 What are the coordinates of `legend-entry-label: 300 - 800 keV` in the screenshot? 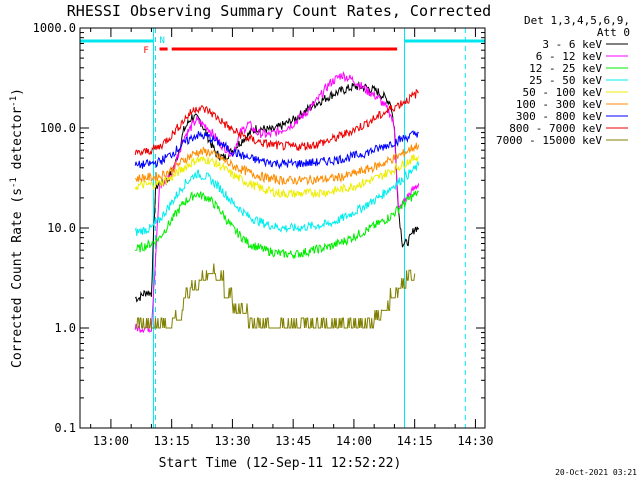 It's located at (559, 116).